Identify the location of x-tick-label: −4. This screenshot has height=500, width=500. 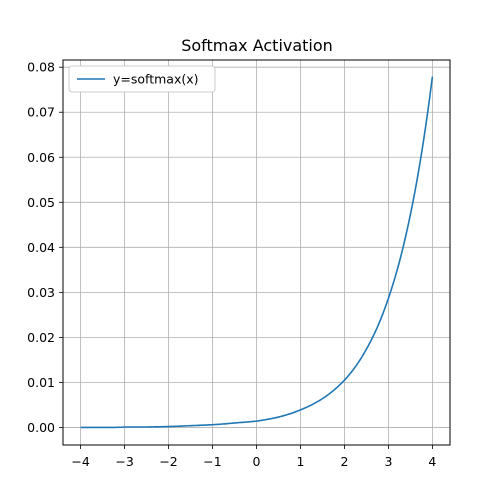
(80, 461).